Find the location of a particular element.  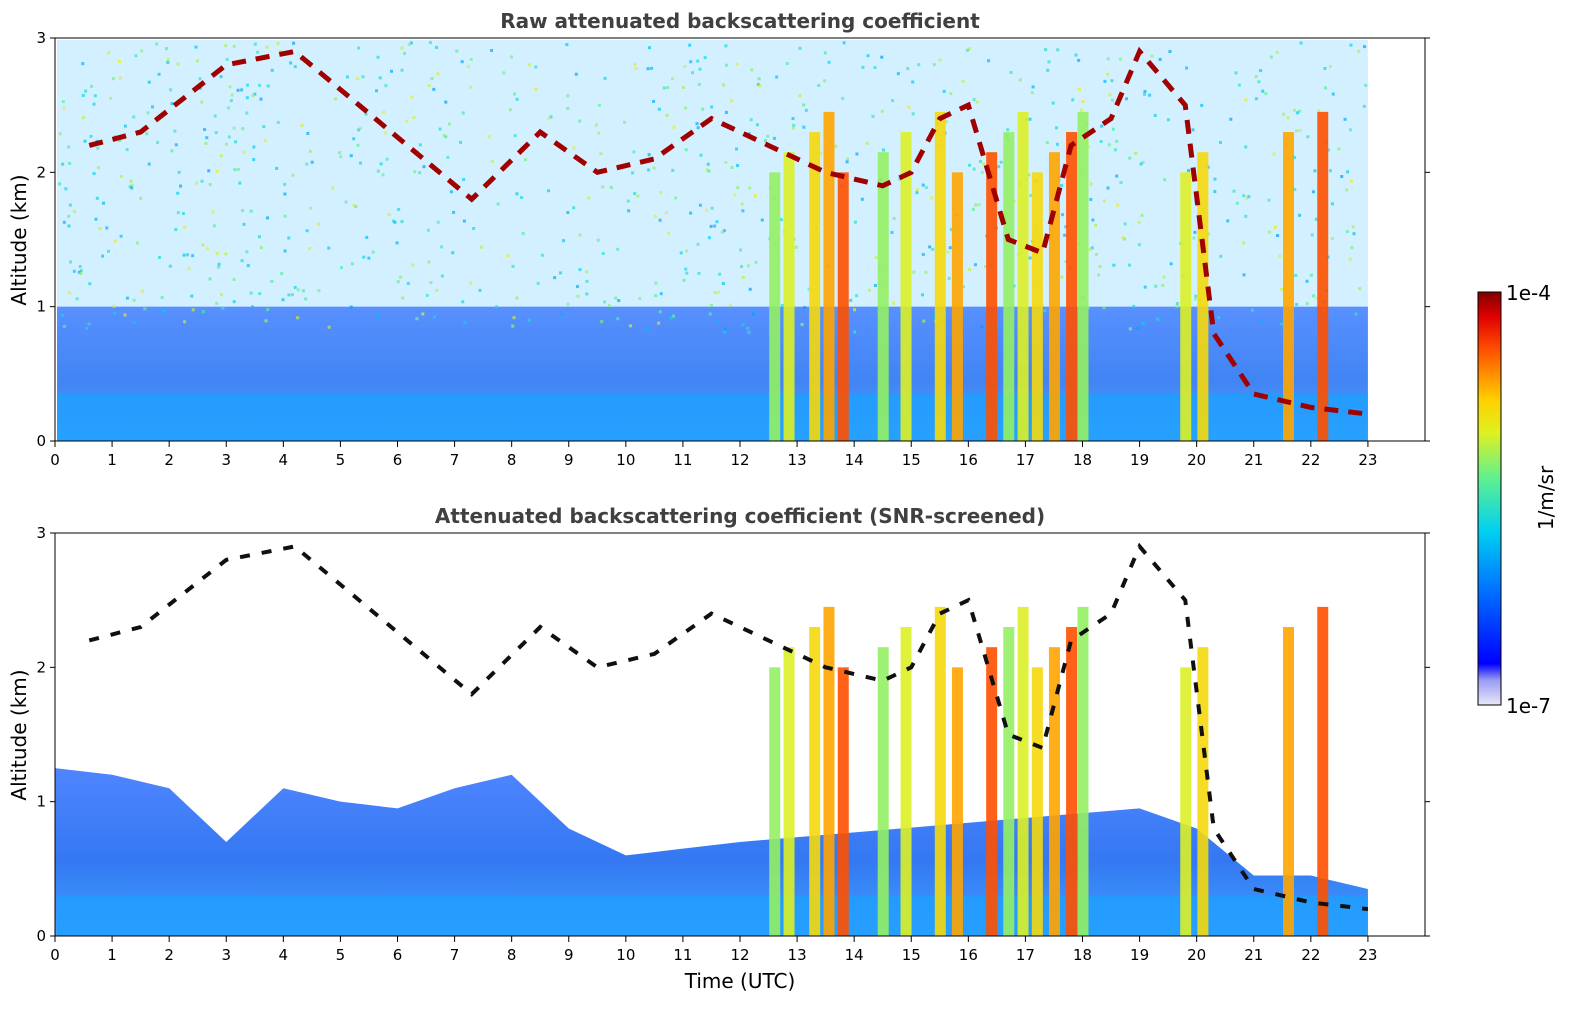

x-tick-label: 5 is located at coordinates (341, 955).